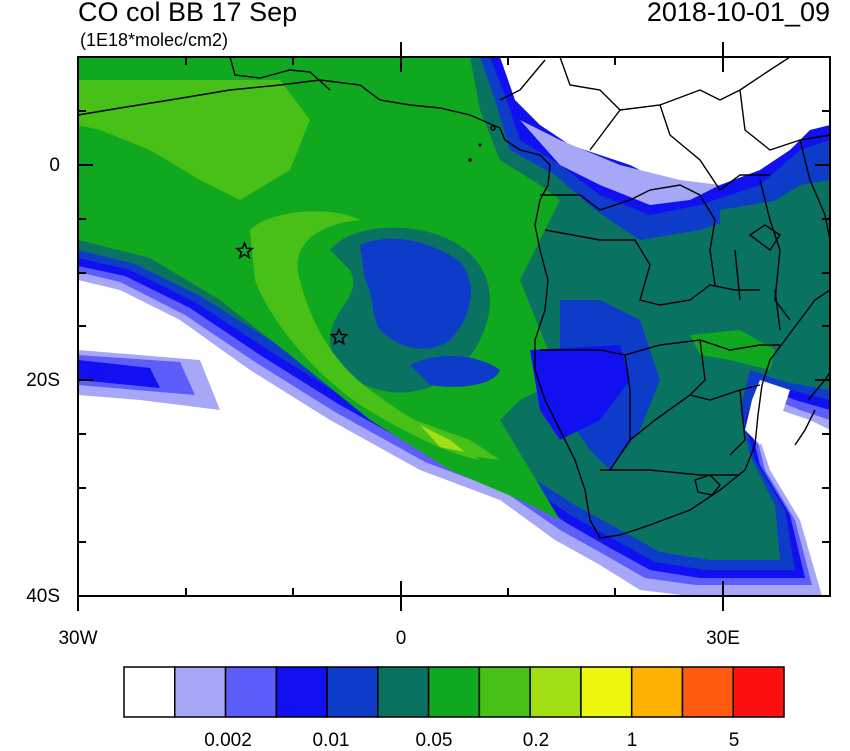 This screenshot has width=850, height=751. I want to click on colorbar-label: 0.01, so click(331, 740).